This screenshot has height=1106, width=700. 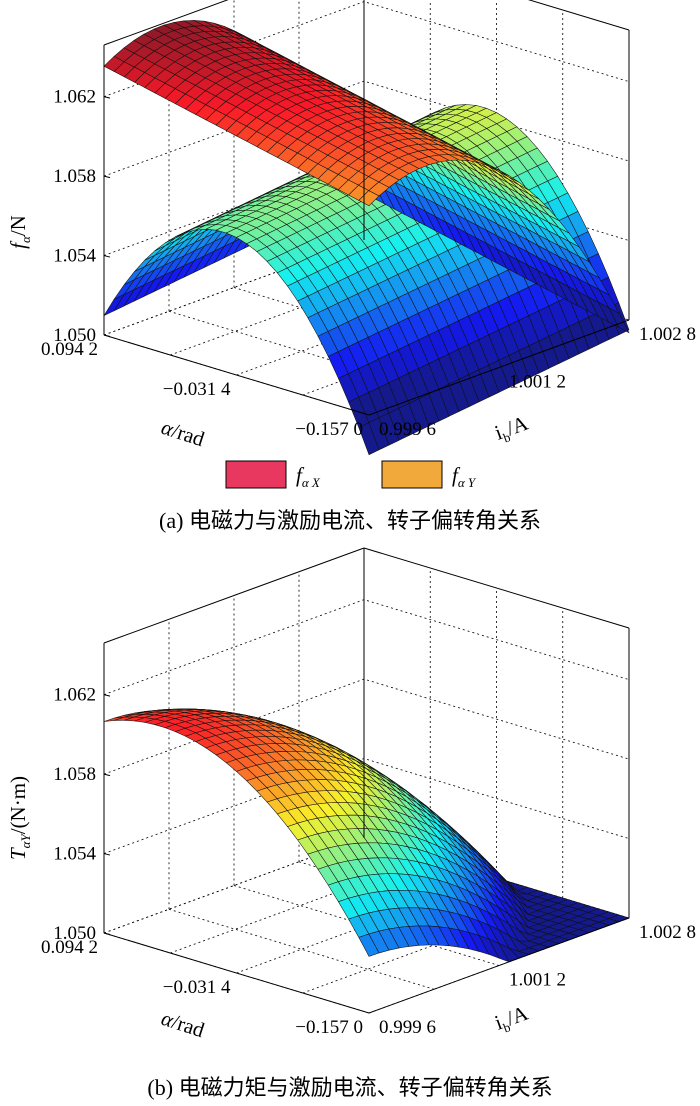 I want to click on legend-label-fay: fα Y, so click(x=464, y=476).